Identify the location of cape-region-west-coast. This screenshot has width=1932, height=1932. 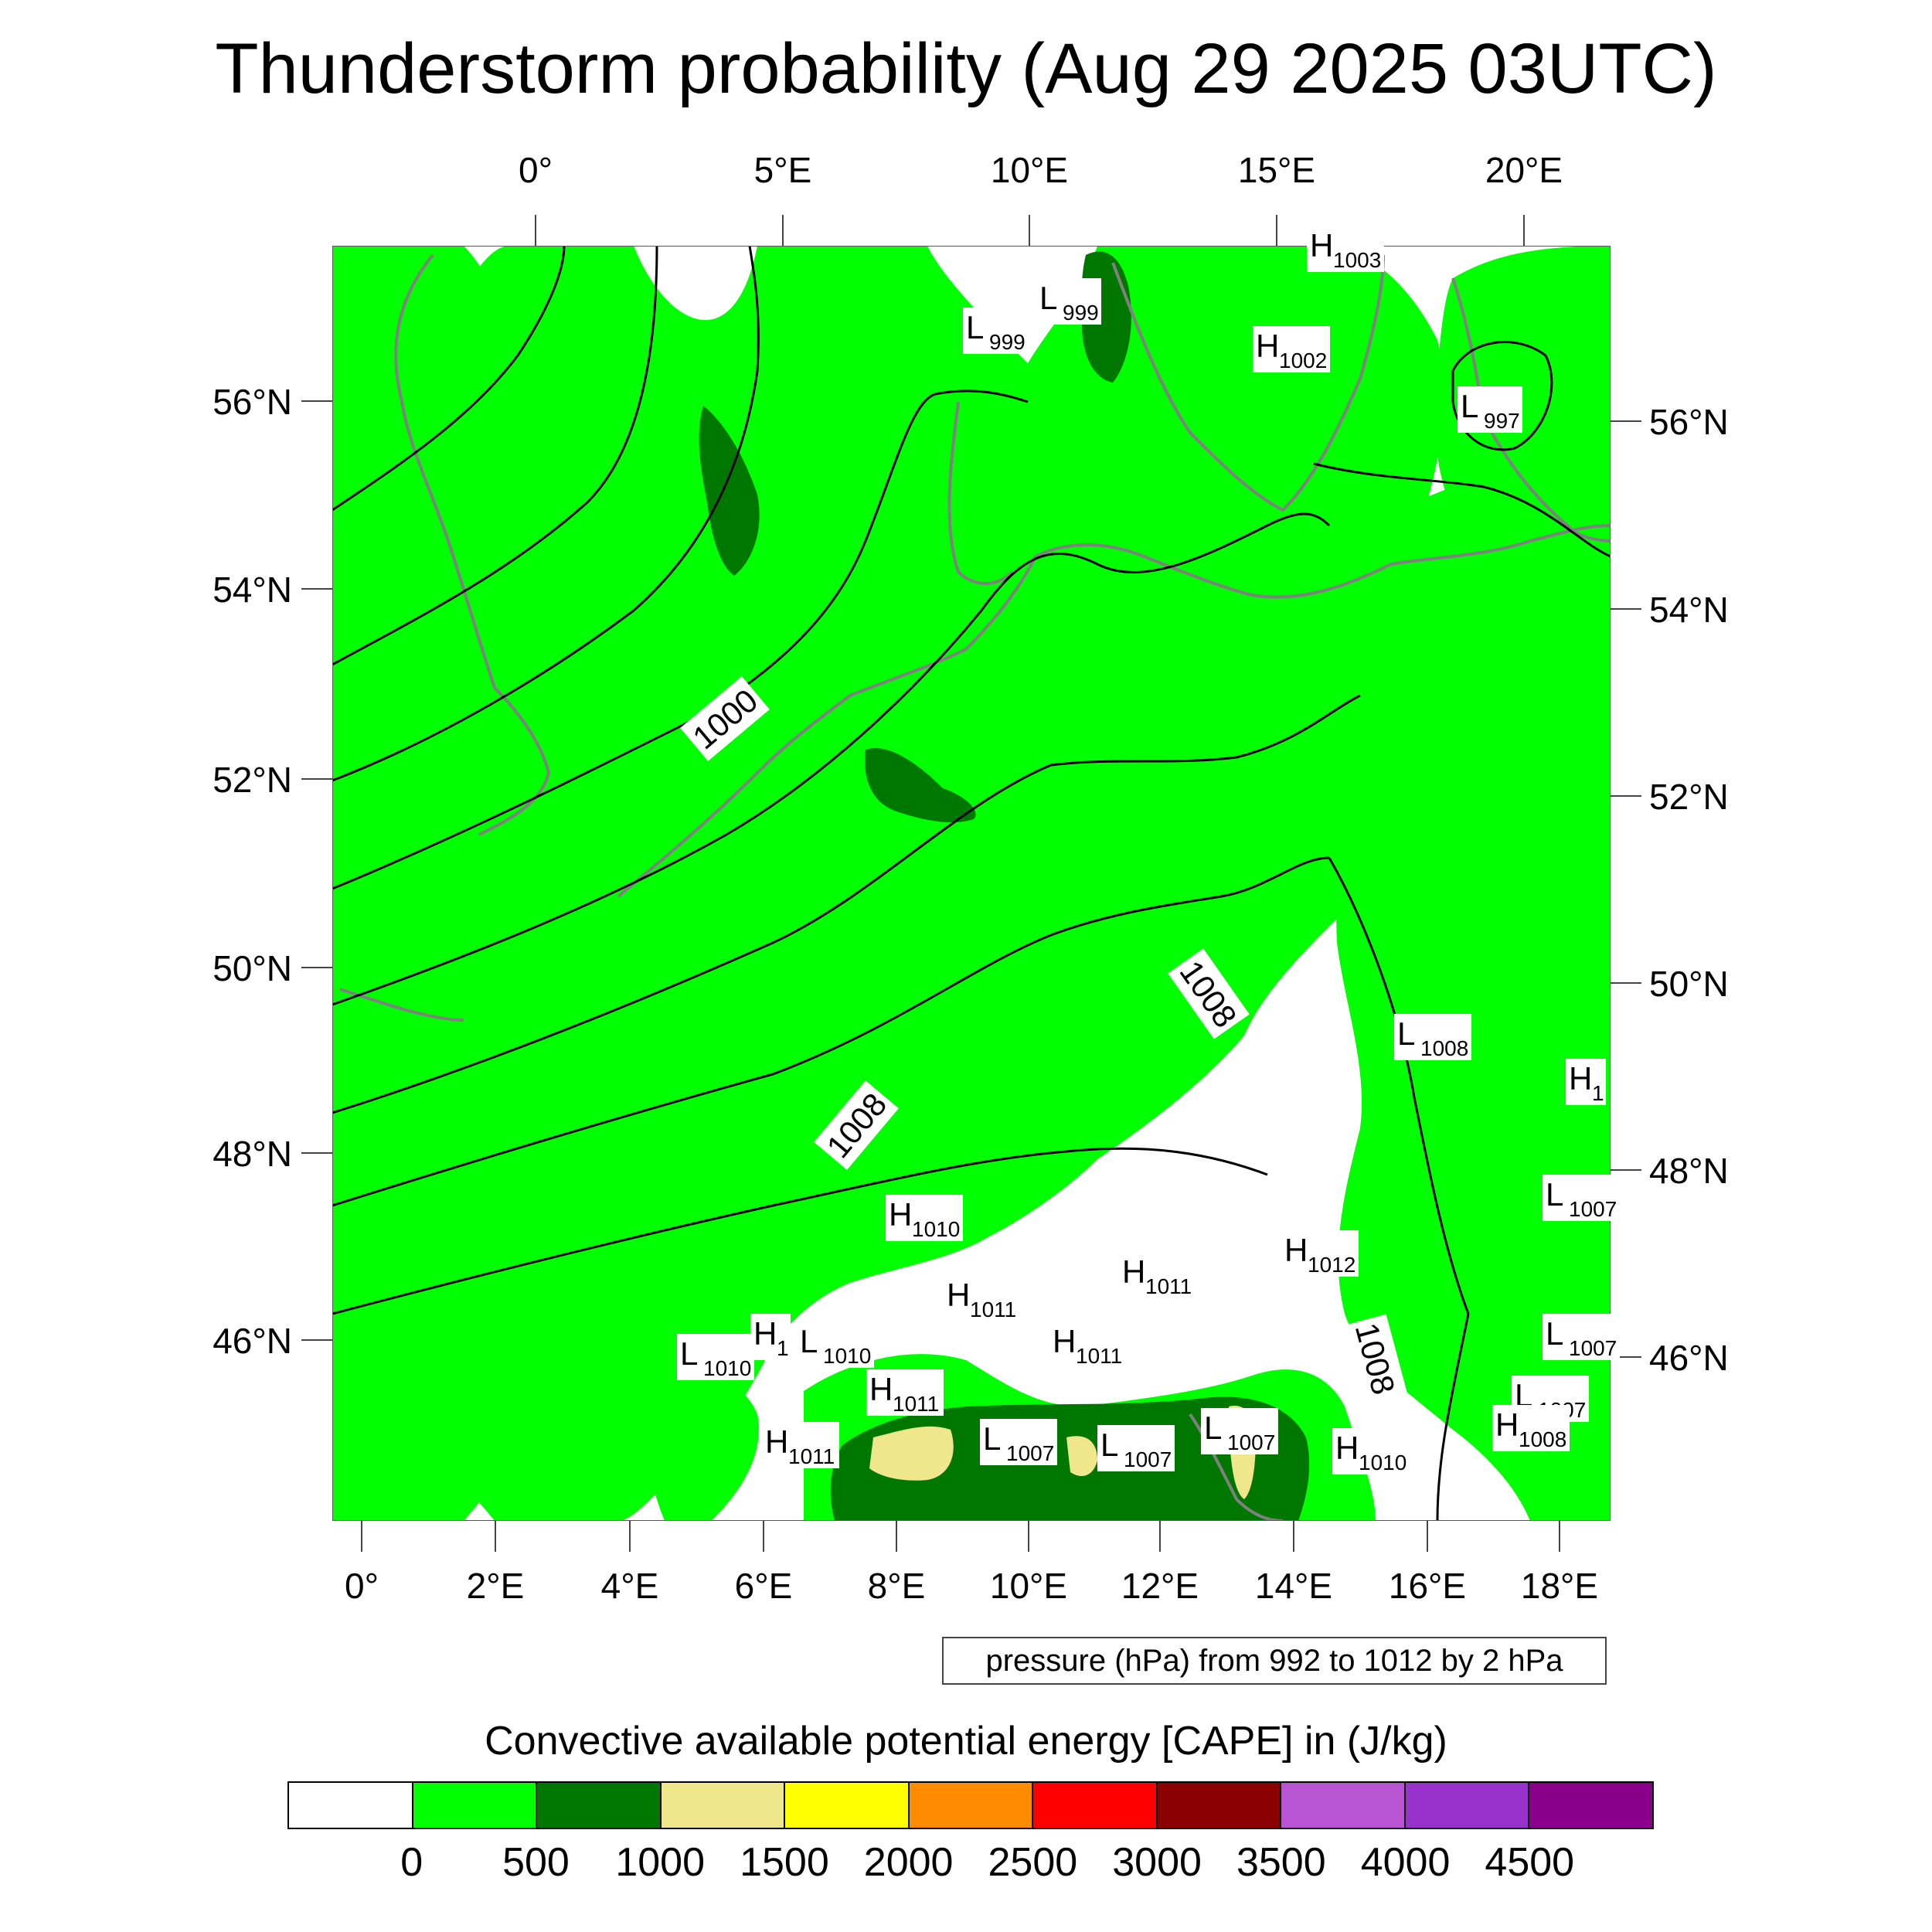
(415, 828).